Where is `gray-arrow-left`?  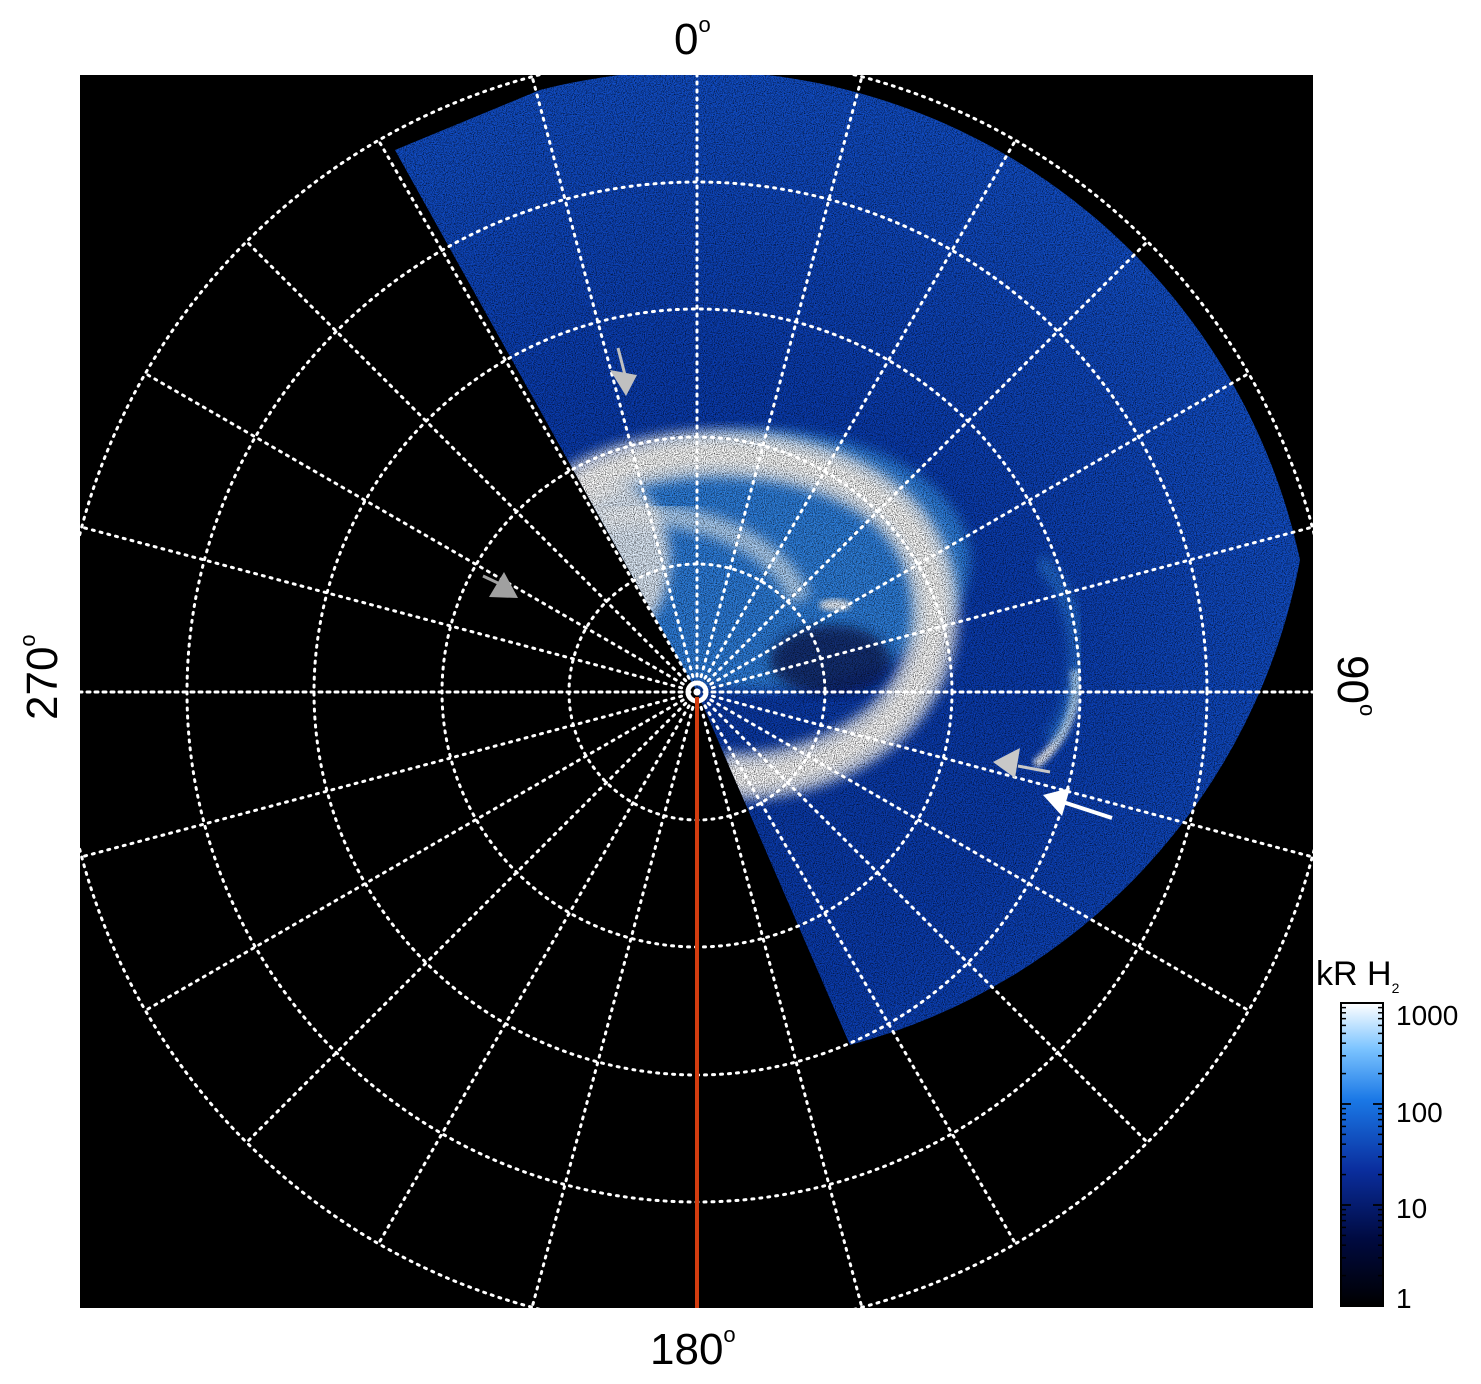
gray-arrow-left is located at coordinates (500, 585).